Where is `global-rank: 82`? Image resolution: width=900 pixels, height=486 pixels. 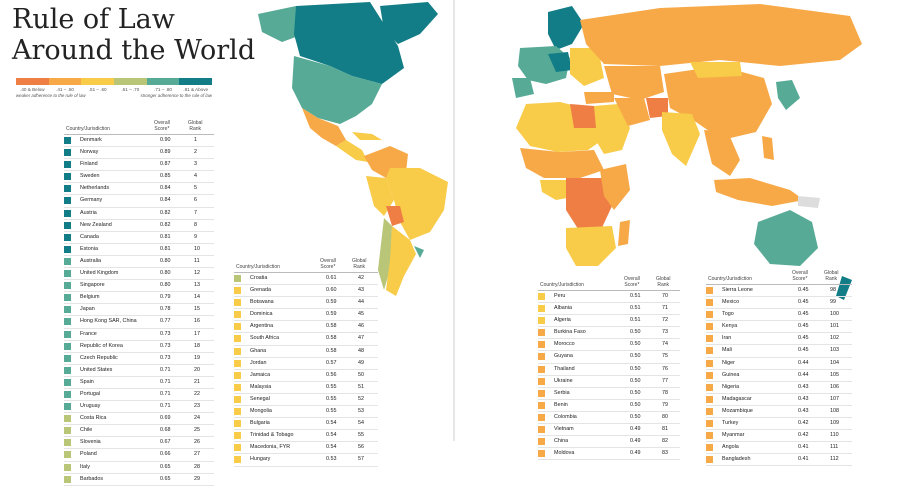 global-rank: 82 is located at coordinates (665, 441).